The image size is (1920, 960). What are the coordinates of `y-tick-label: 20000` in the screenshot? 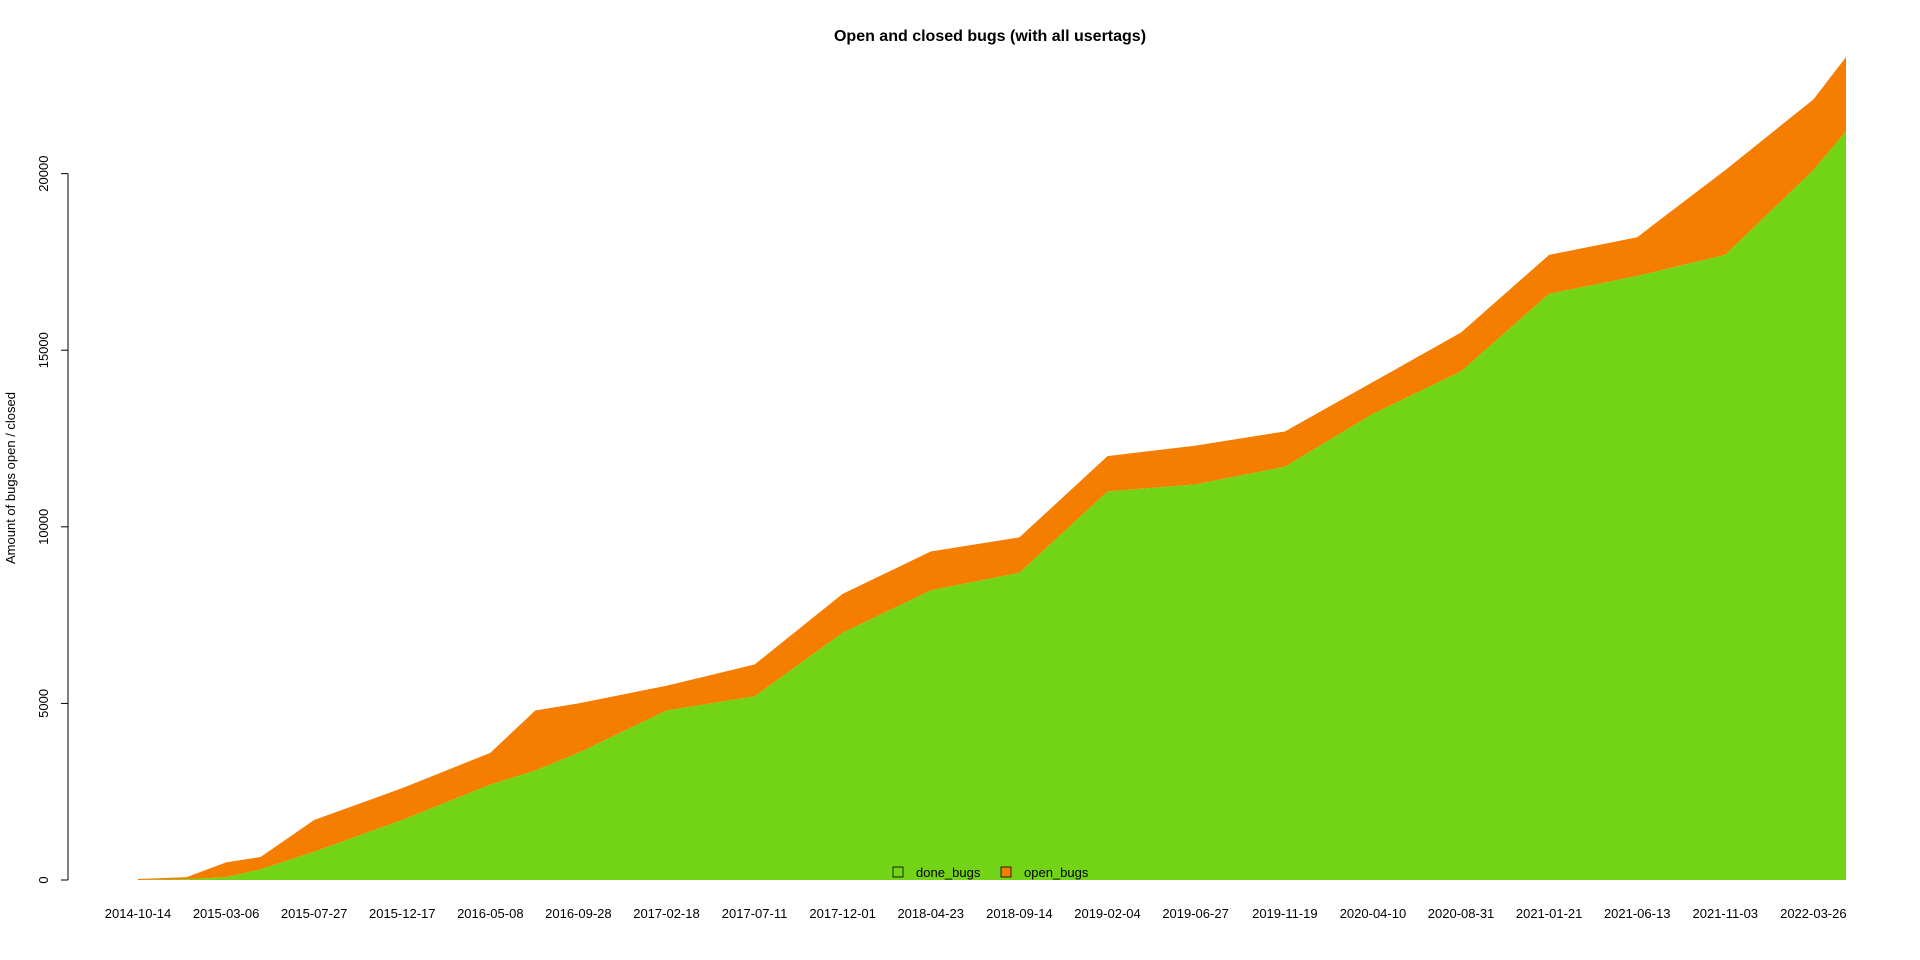 It's located at (43, 174).